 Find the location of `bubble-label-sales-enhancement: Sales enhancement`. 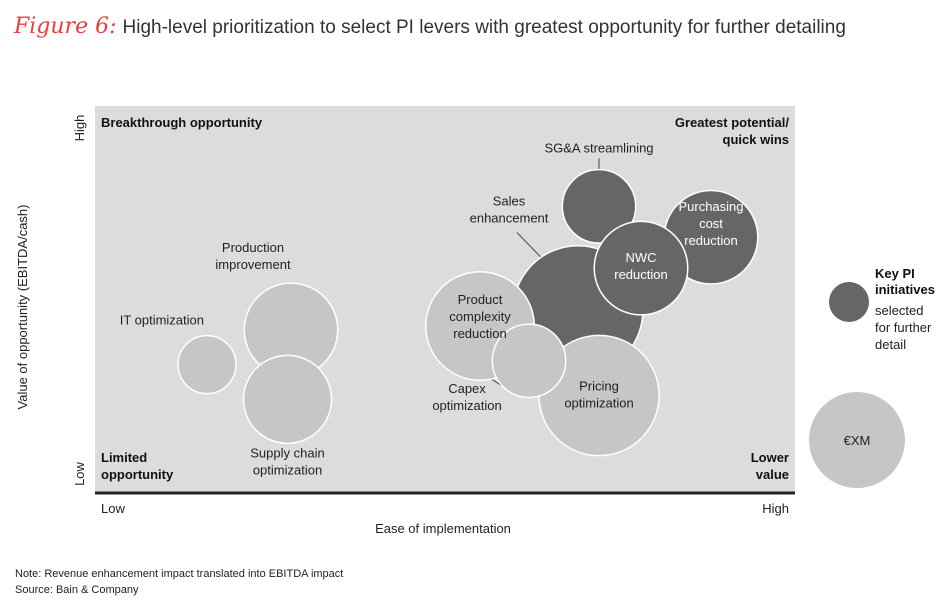

bubble-label-sales-enhancement: Sales enhancement is located at coordinates (509, 210).